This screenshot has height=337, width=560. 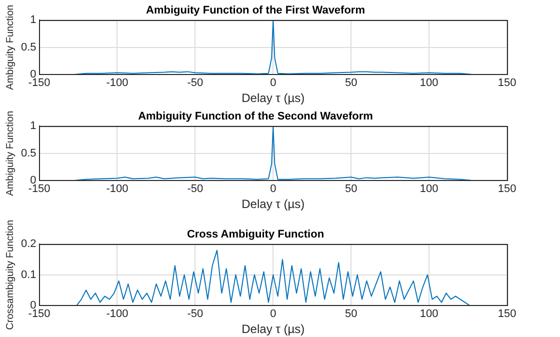 What do you see at coordinates (10, 275) in the screenshot?
I see `y-axis-title: Crossambiguity Function` at bounding box center [10, 275].